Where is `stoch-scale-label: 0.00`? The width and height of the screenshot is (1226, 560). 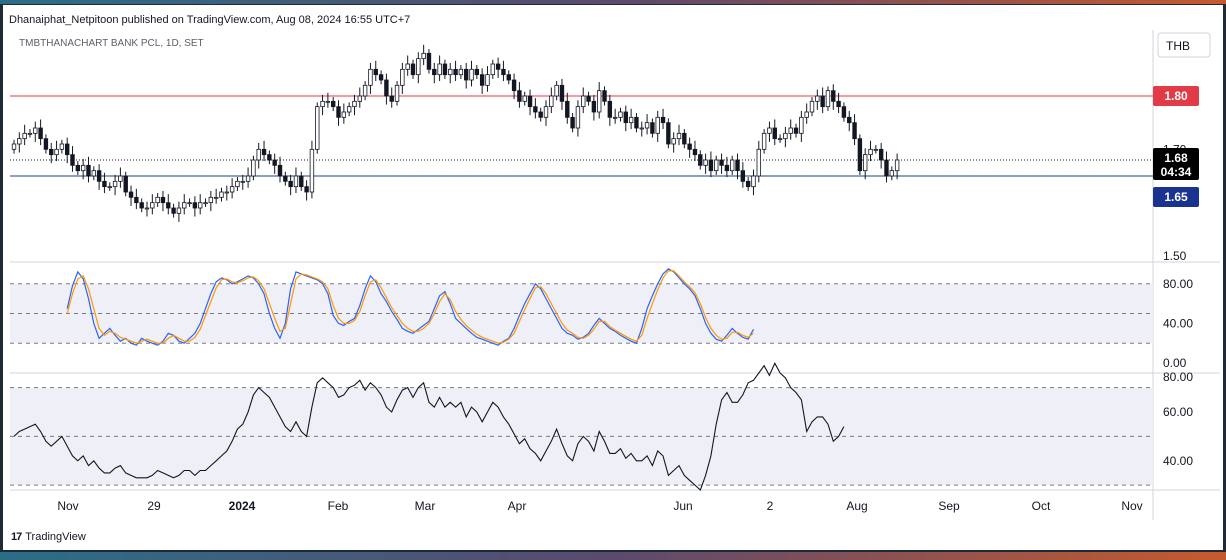
stoch-scale-label: 0.00 is located at coordinates (1175, 363).